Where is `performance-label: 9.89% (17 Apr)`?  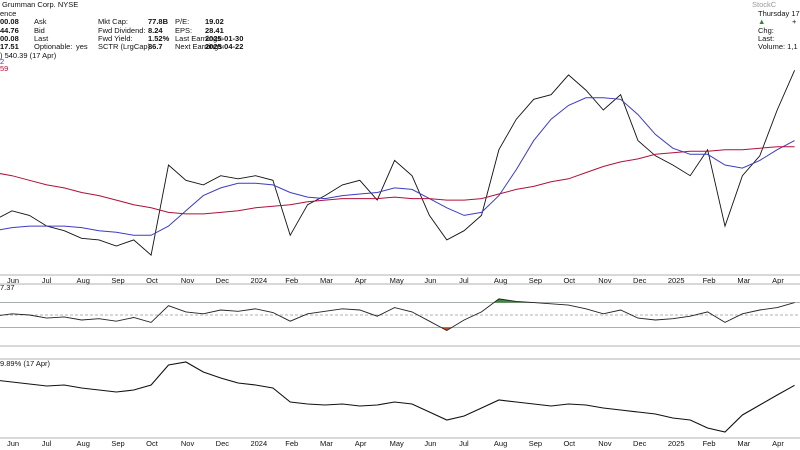 performance-label: 9.89% (17 Apr) is located at coordinates (25, 363).